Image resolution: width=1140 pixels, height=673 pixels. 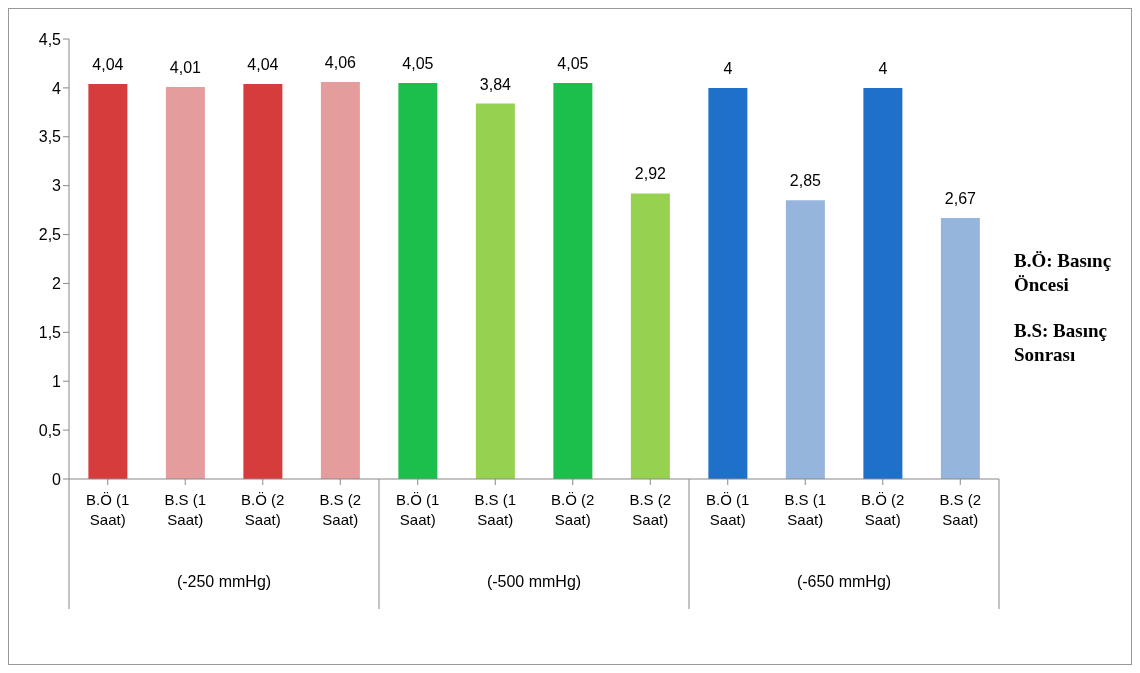 What do you see at coordinates (50, 333) in the screenshot?
I see `y-tick-label: 1,5` at bounding box center [50, 333].